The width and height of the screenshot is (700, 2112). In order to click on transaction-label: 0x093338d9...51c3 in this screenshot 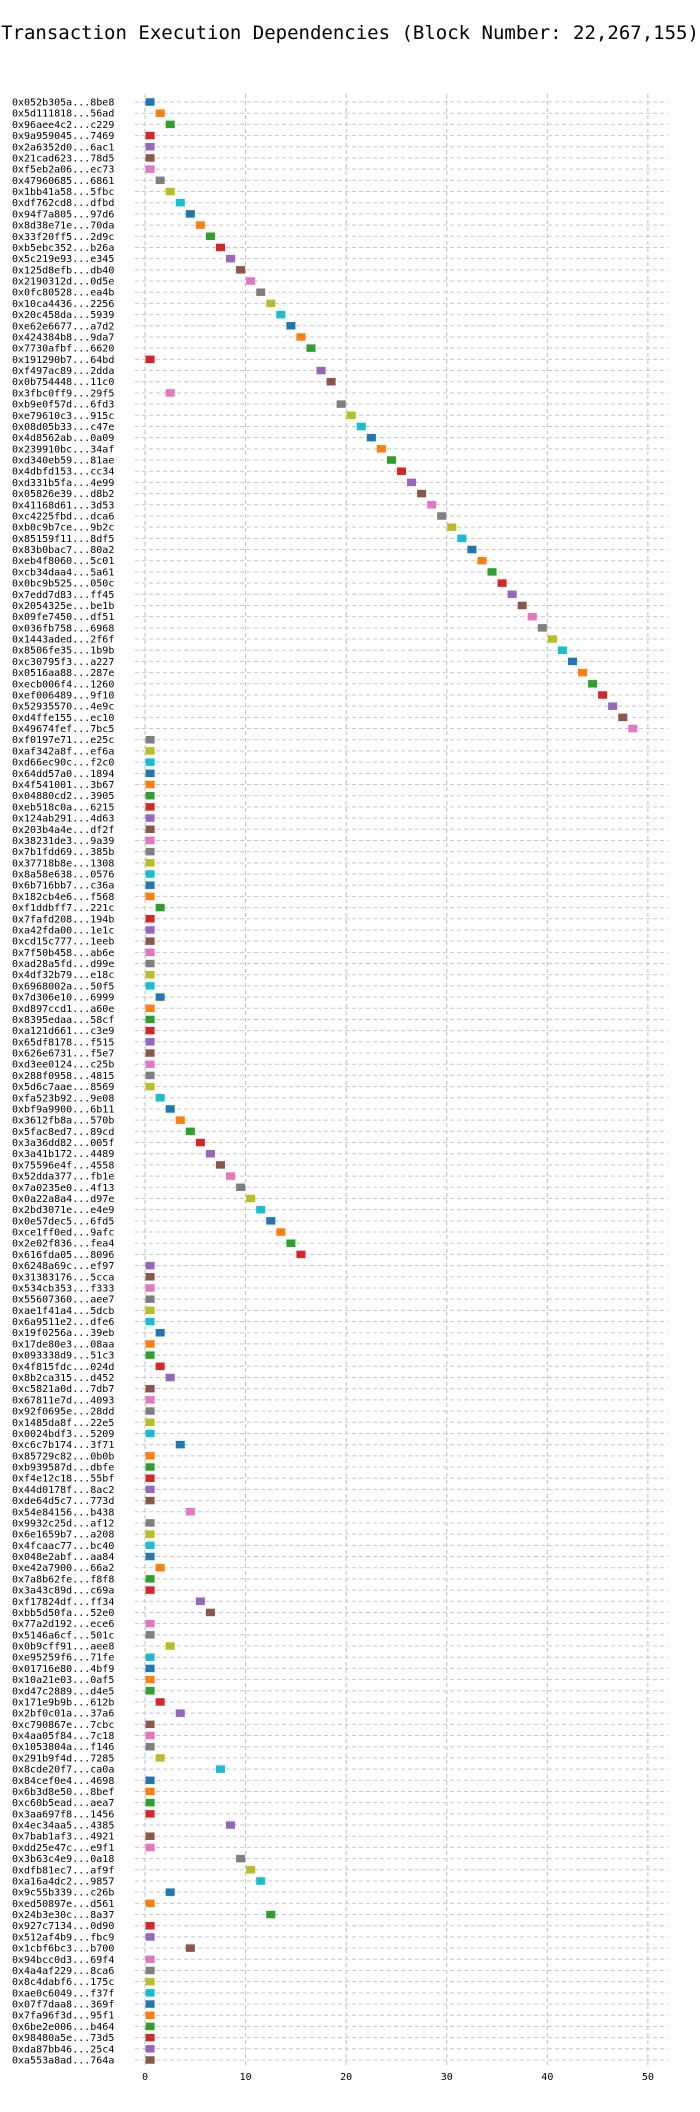, I will do `click(63, 1356)`.